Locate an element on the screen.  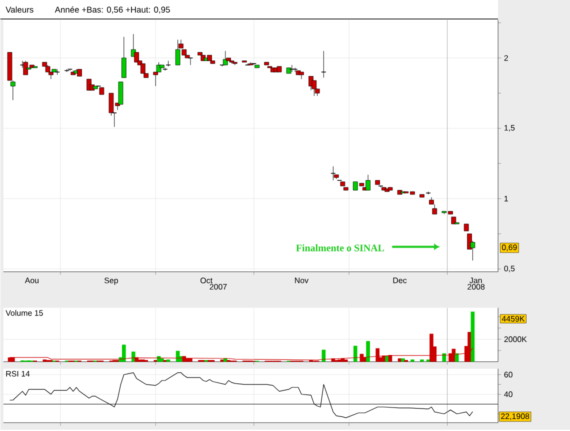
chart-title: Valeurs is located at coordinates (20, 9).